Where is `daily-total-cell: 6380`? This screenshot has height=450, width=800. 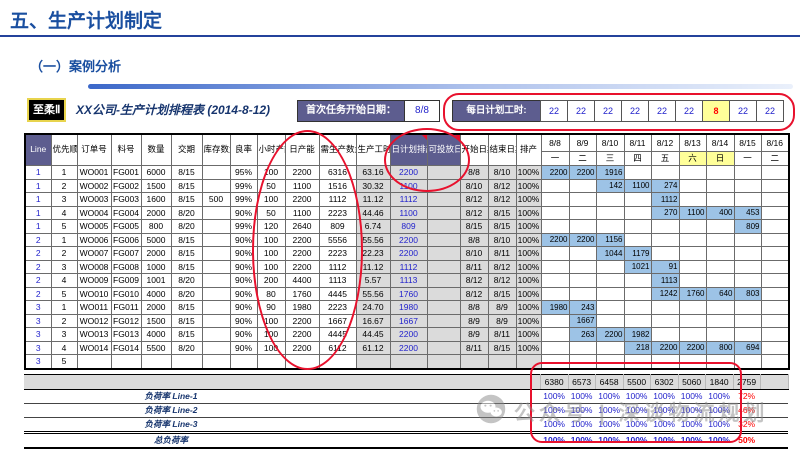 daily-total-cell: 6380 is located at coordinates (554, 381).